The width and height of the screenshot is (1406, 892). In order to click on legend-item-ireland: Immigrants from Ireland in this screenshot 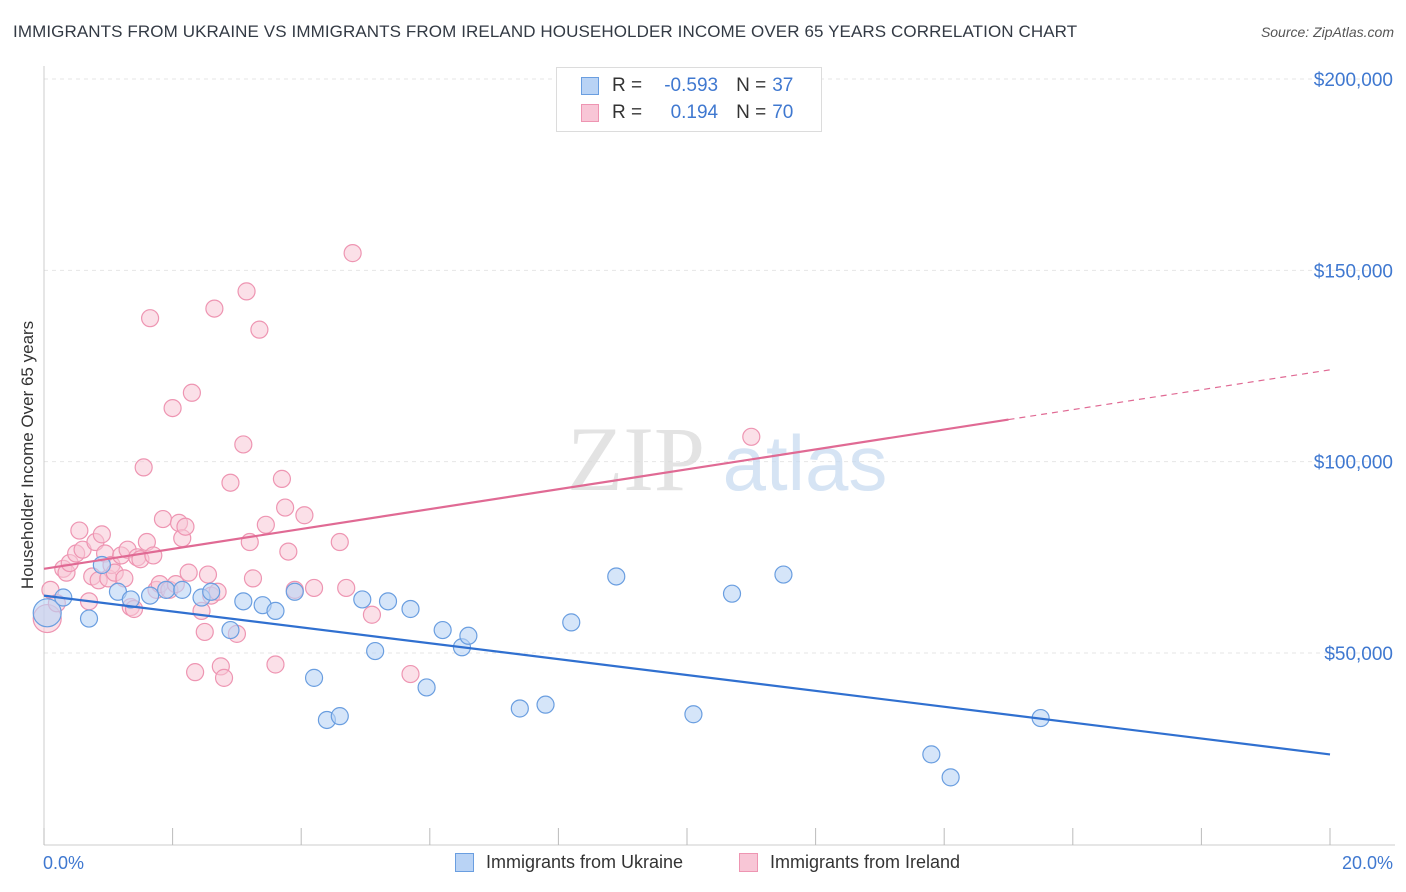, I will do `click(849, 862)`.